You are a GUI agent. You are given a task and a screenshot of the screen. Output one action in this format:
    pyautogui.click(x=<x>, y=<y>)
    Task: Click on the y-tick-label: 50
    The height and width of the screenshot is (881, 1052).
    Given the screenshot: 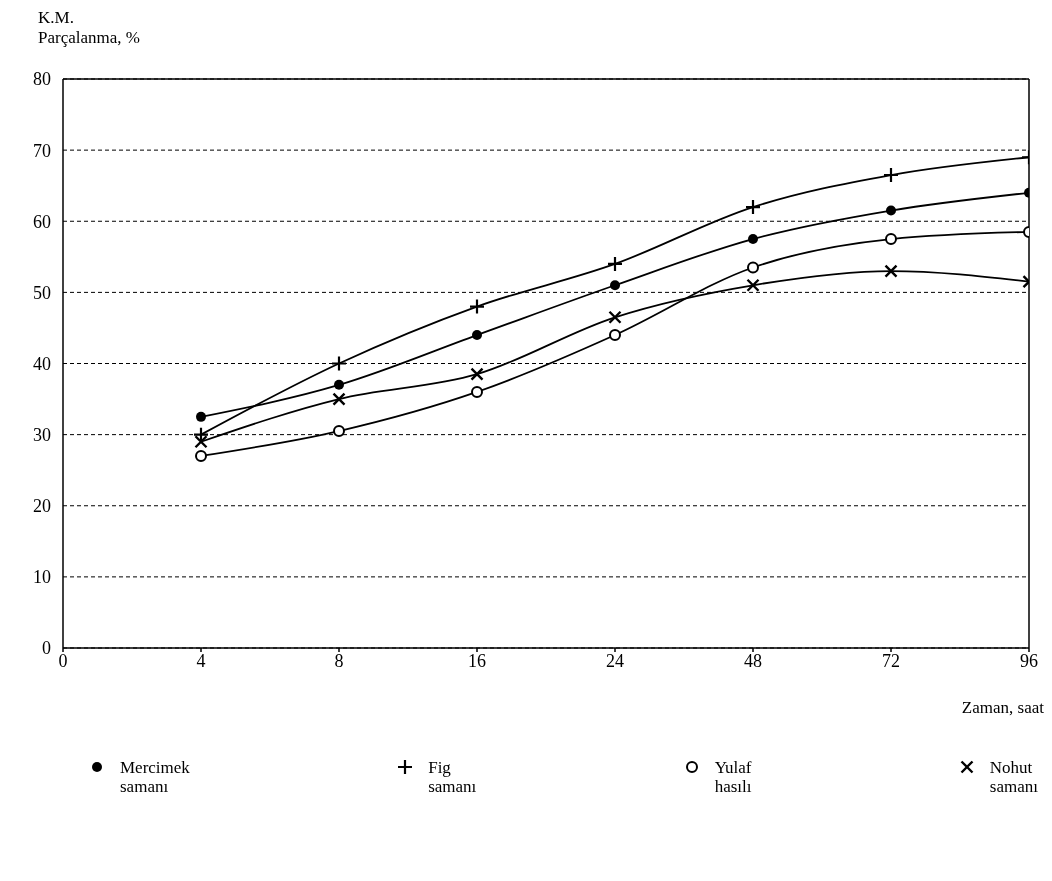 What is the action you would take?
    pyautogui.click(x=42, y=292)
    